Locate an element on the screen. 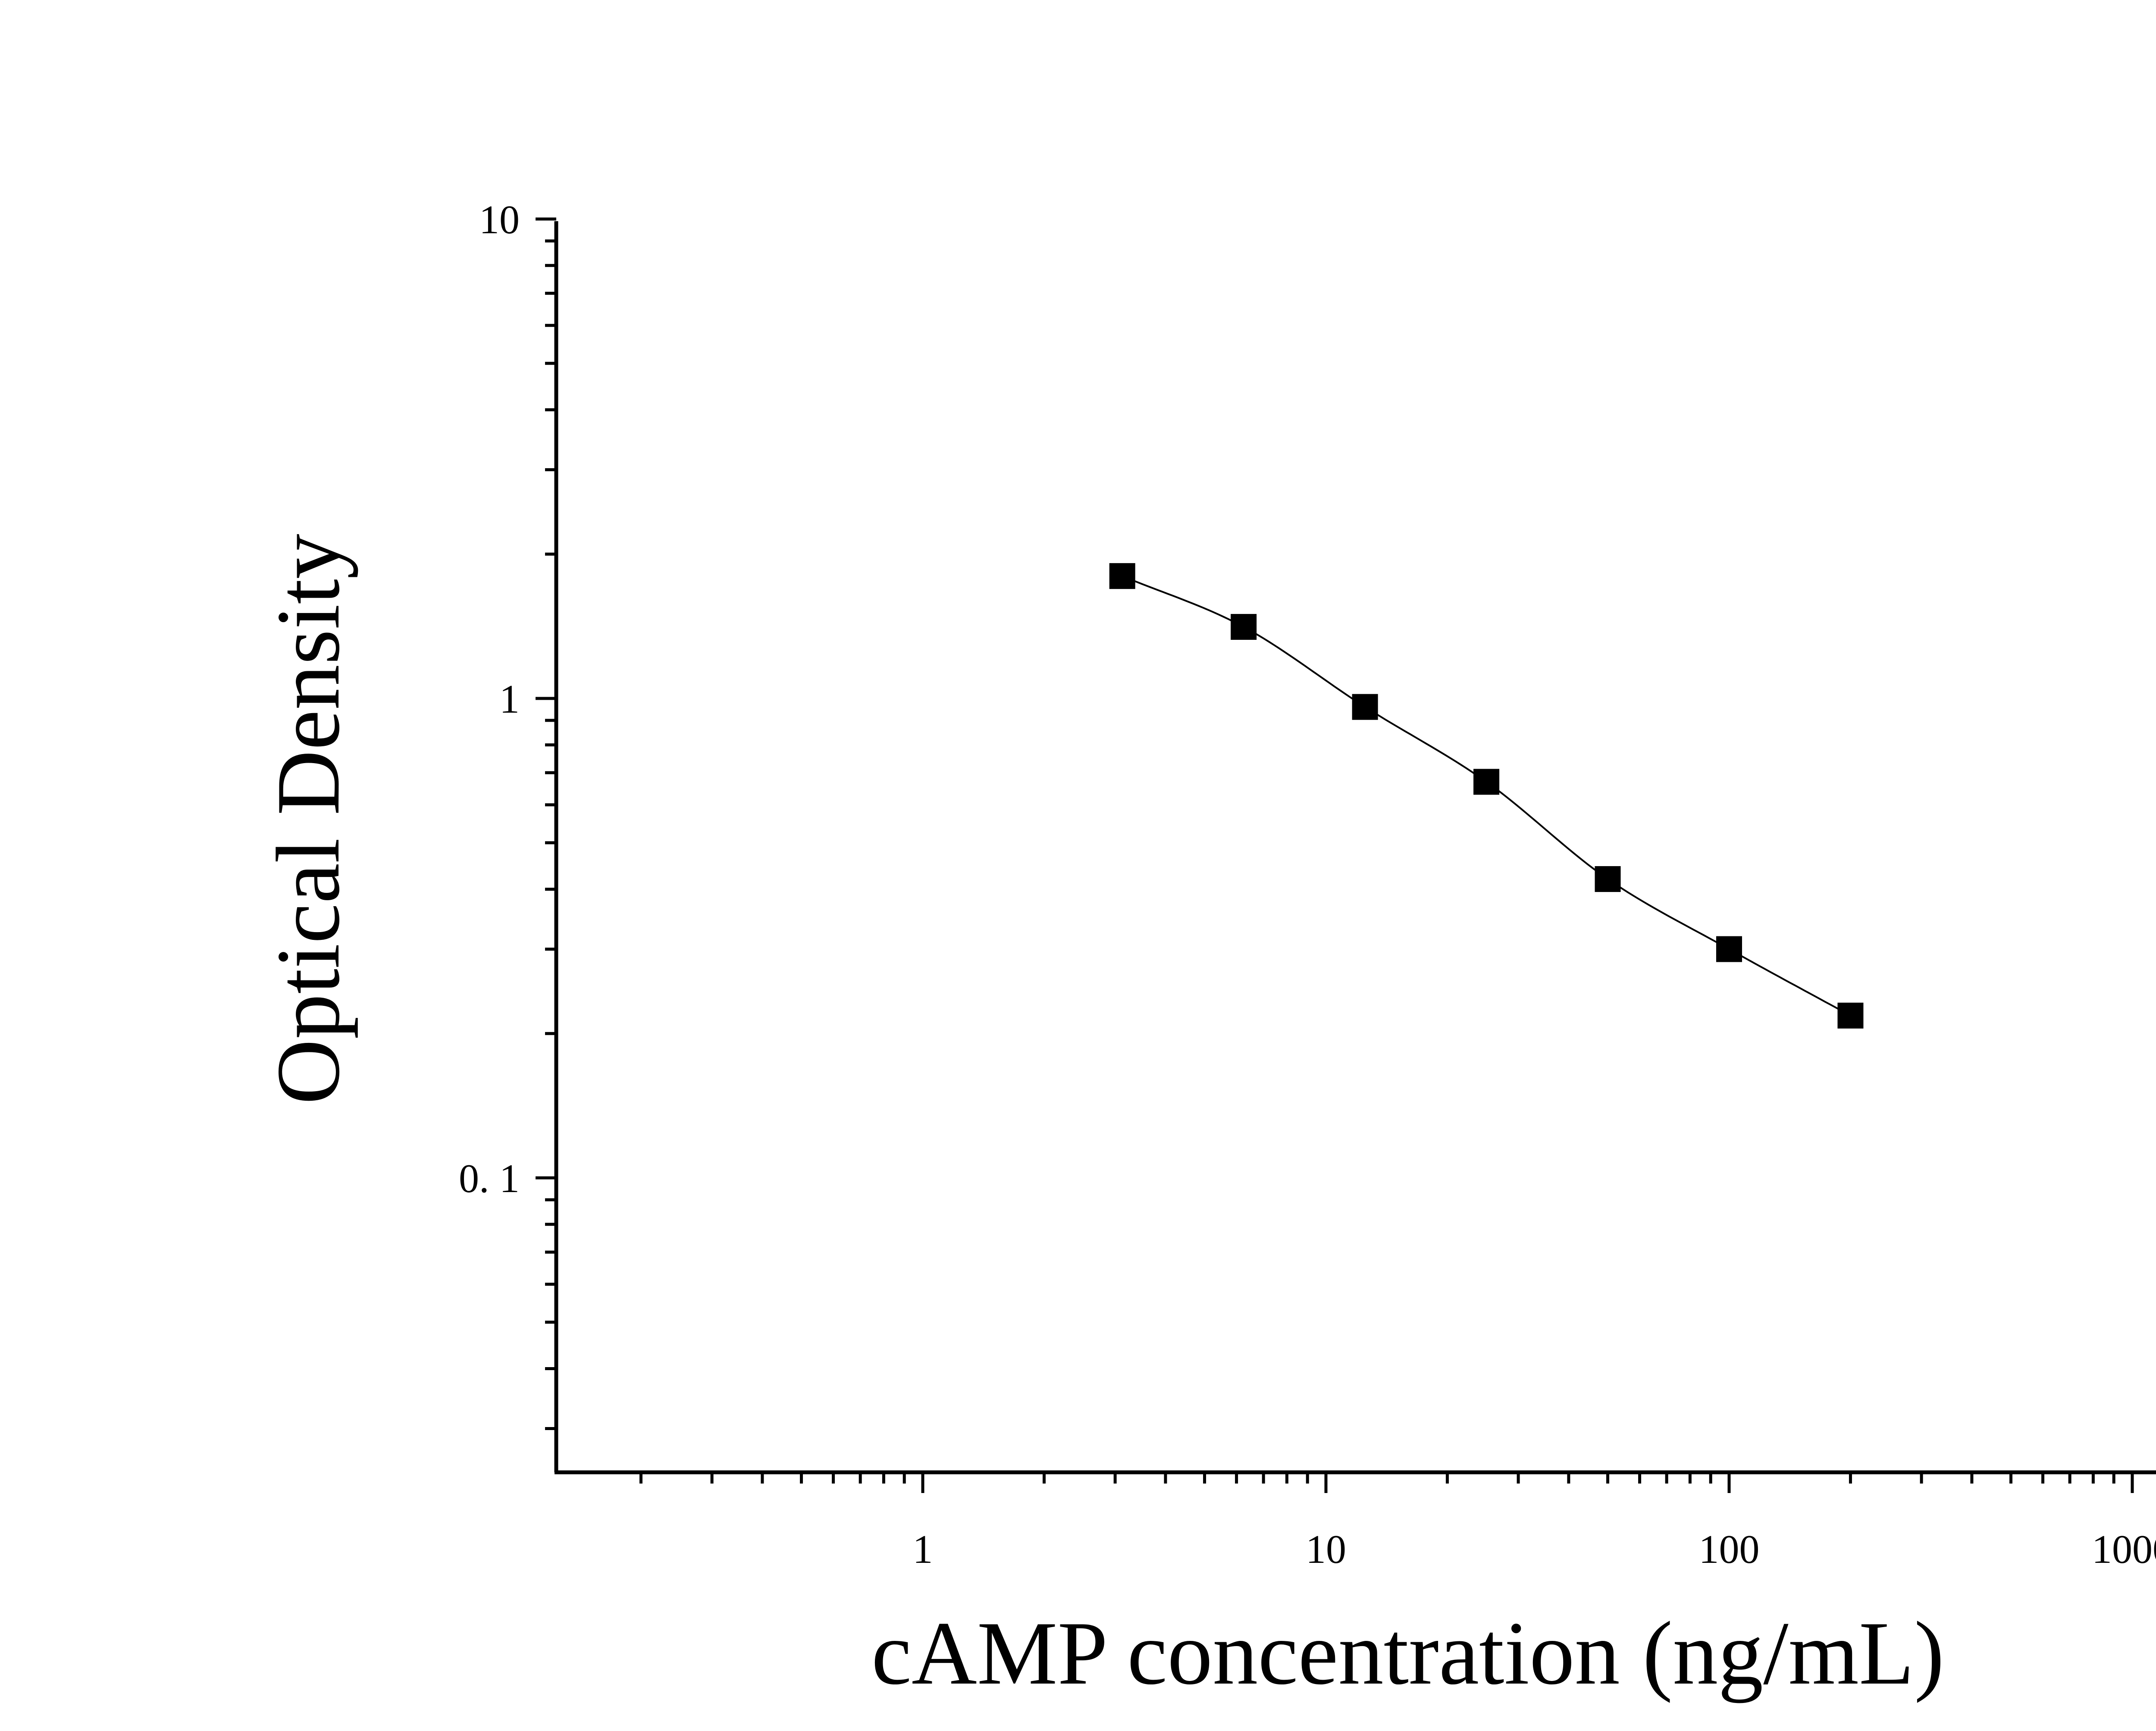 This screenshot has height=1731, width=2156. x-tick-label: 1000 is located at coordinates (2124, 1549).